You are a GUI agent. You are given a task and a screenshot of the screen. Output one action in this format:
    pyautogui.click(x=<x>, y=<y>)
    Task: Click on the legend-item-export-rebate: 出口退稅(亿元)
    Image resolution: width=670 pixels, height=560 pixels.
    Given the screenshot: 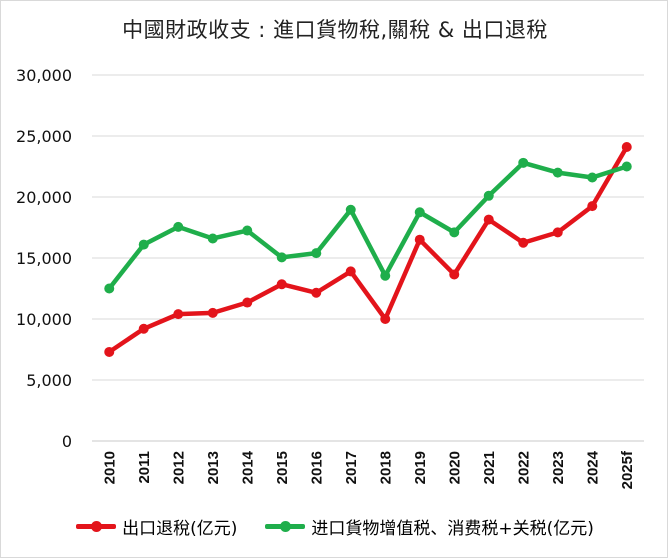 What is the action you would take?
    pyautogui.click(x=156, y=526)
    